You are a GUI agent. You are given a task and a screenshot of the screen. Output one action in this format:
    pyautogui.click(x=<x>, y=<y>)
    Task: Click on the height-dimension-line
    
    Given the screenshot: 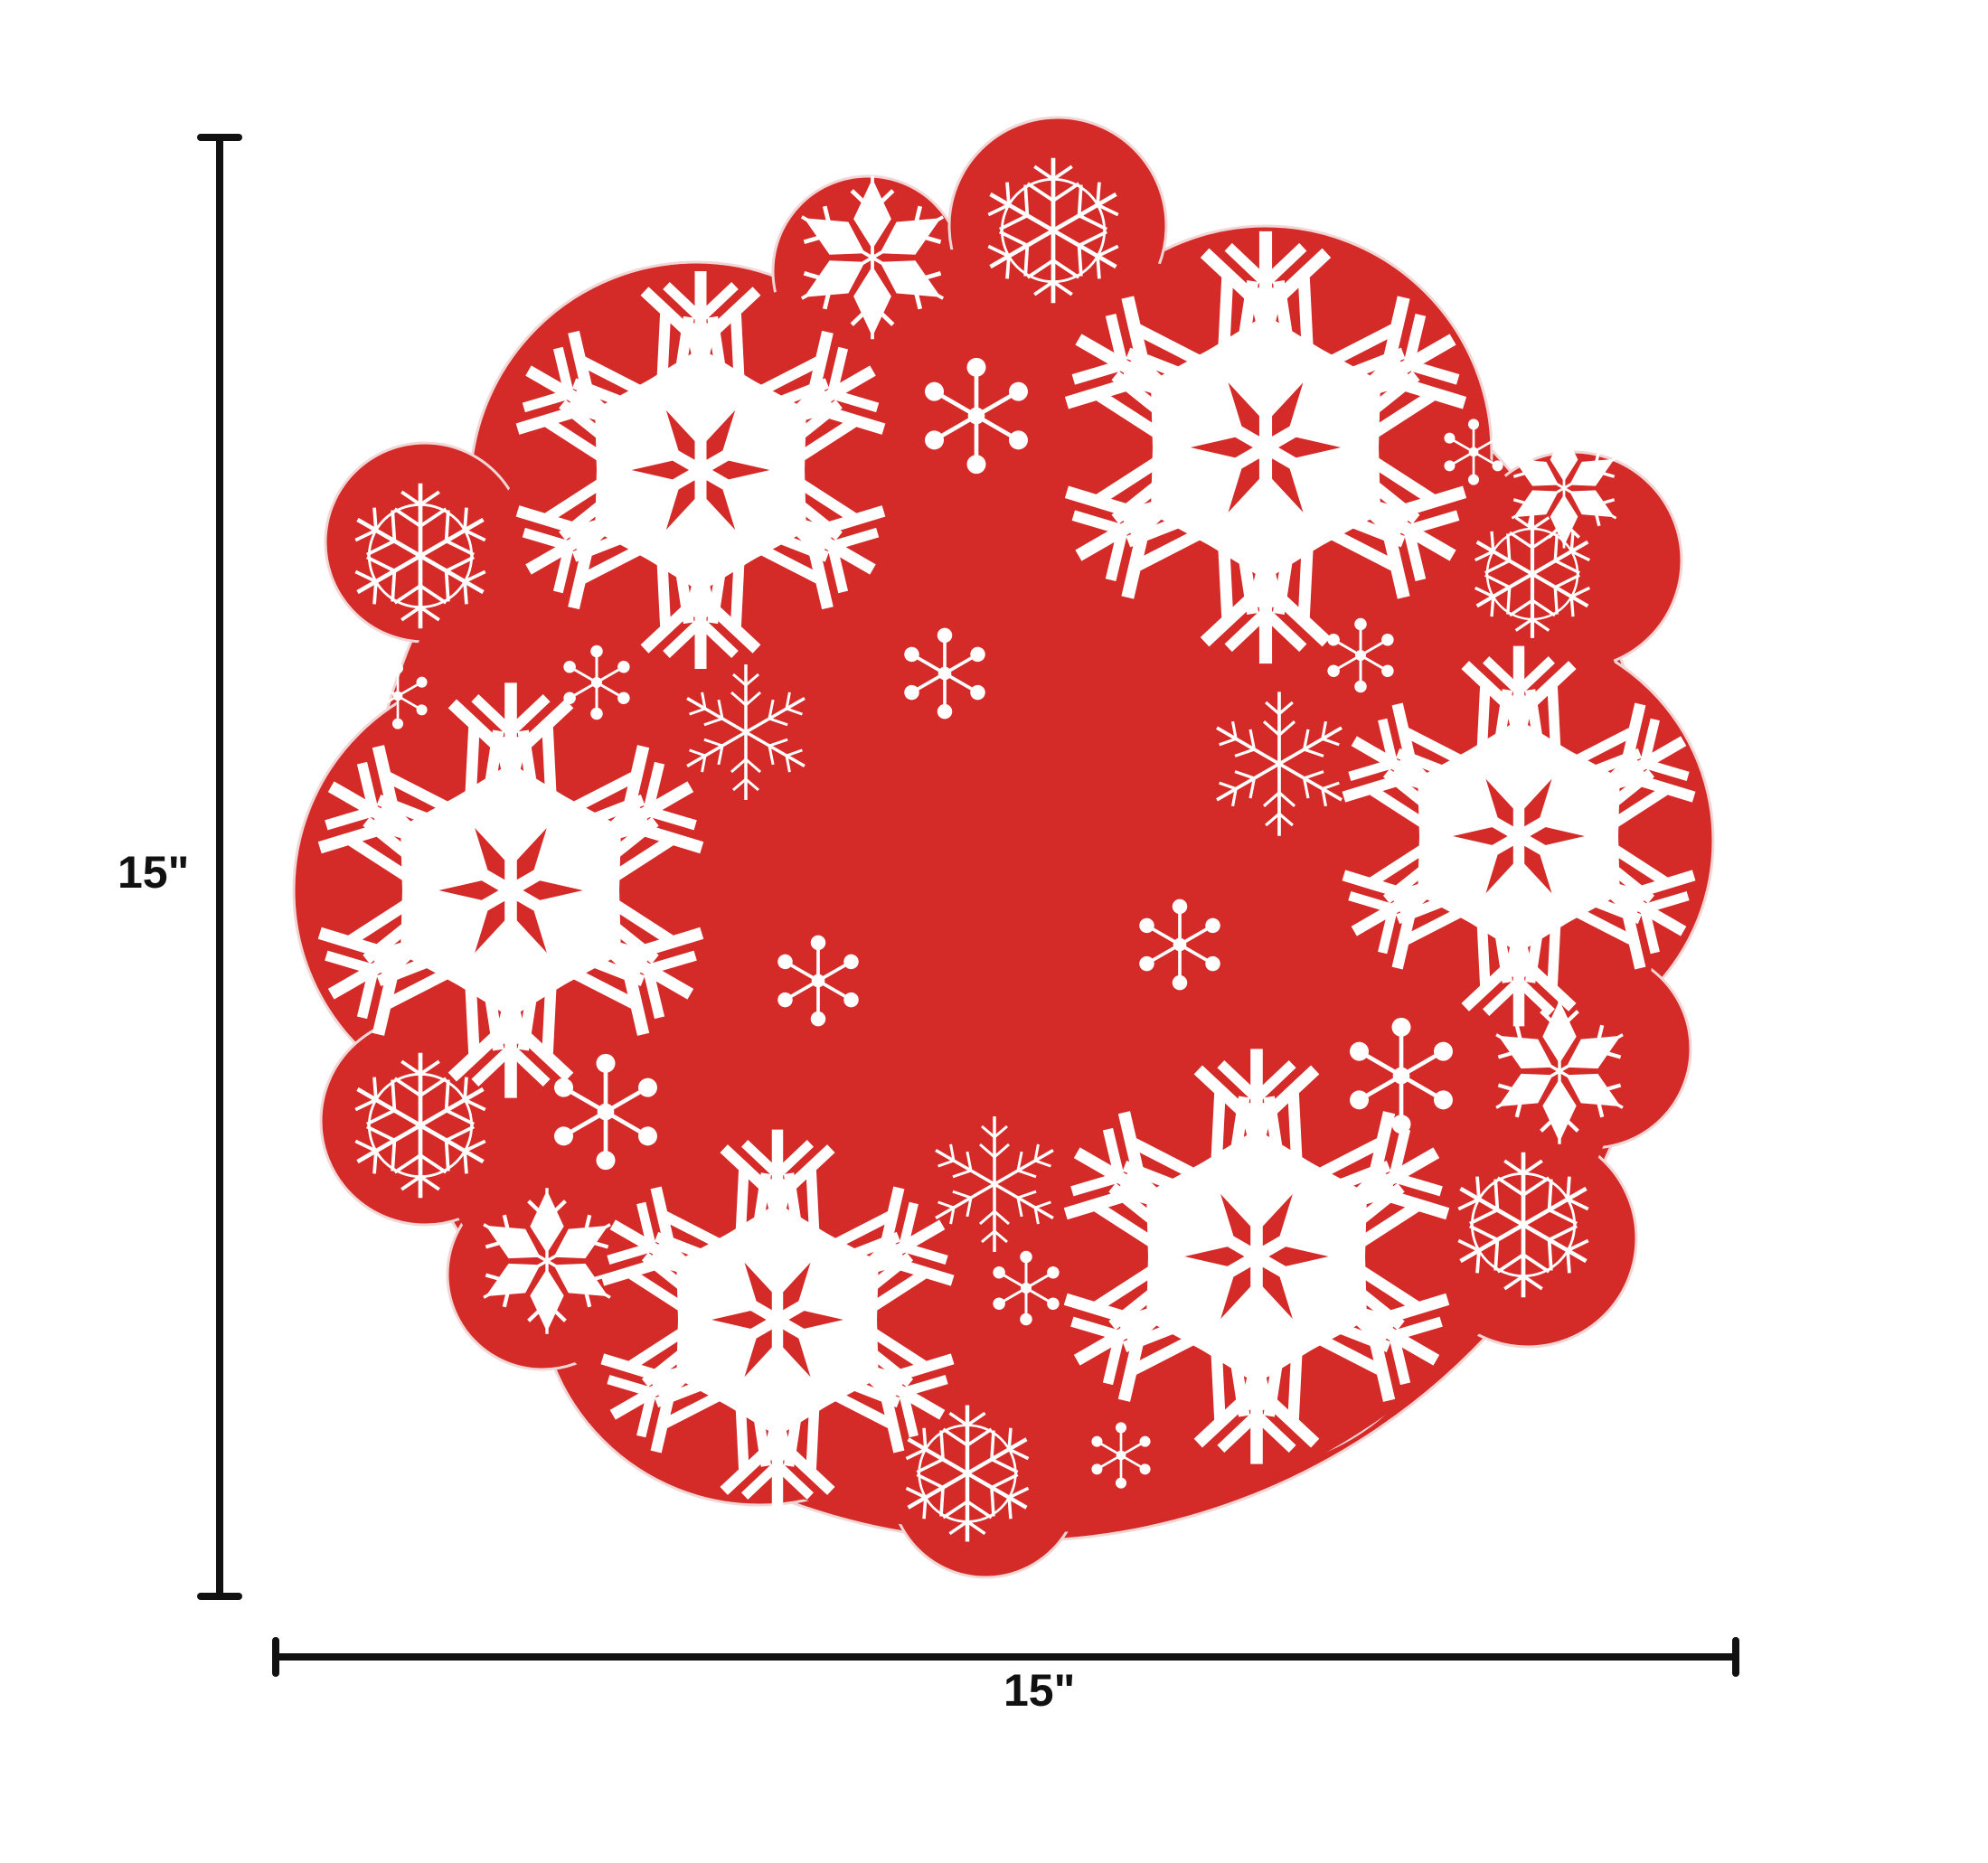 What is the action you would take?
    pyautogui.click(x=219, y=867)
    